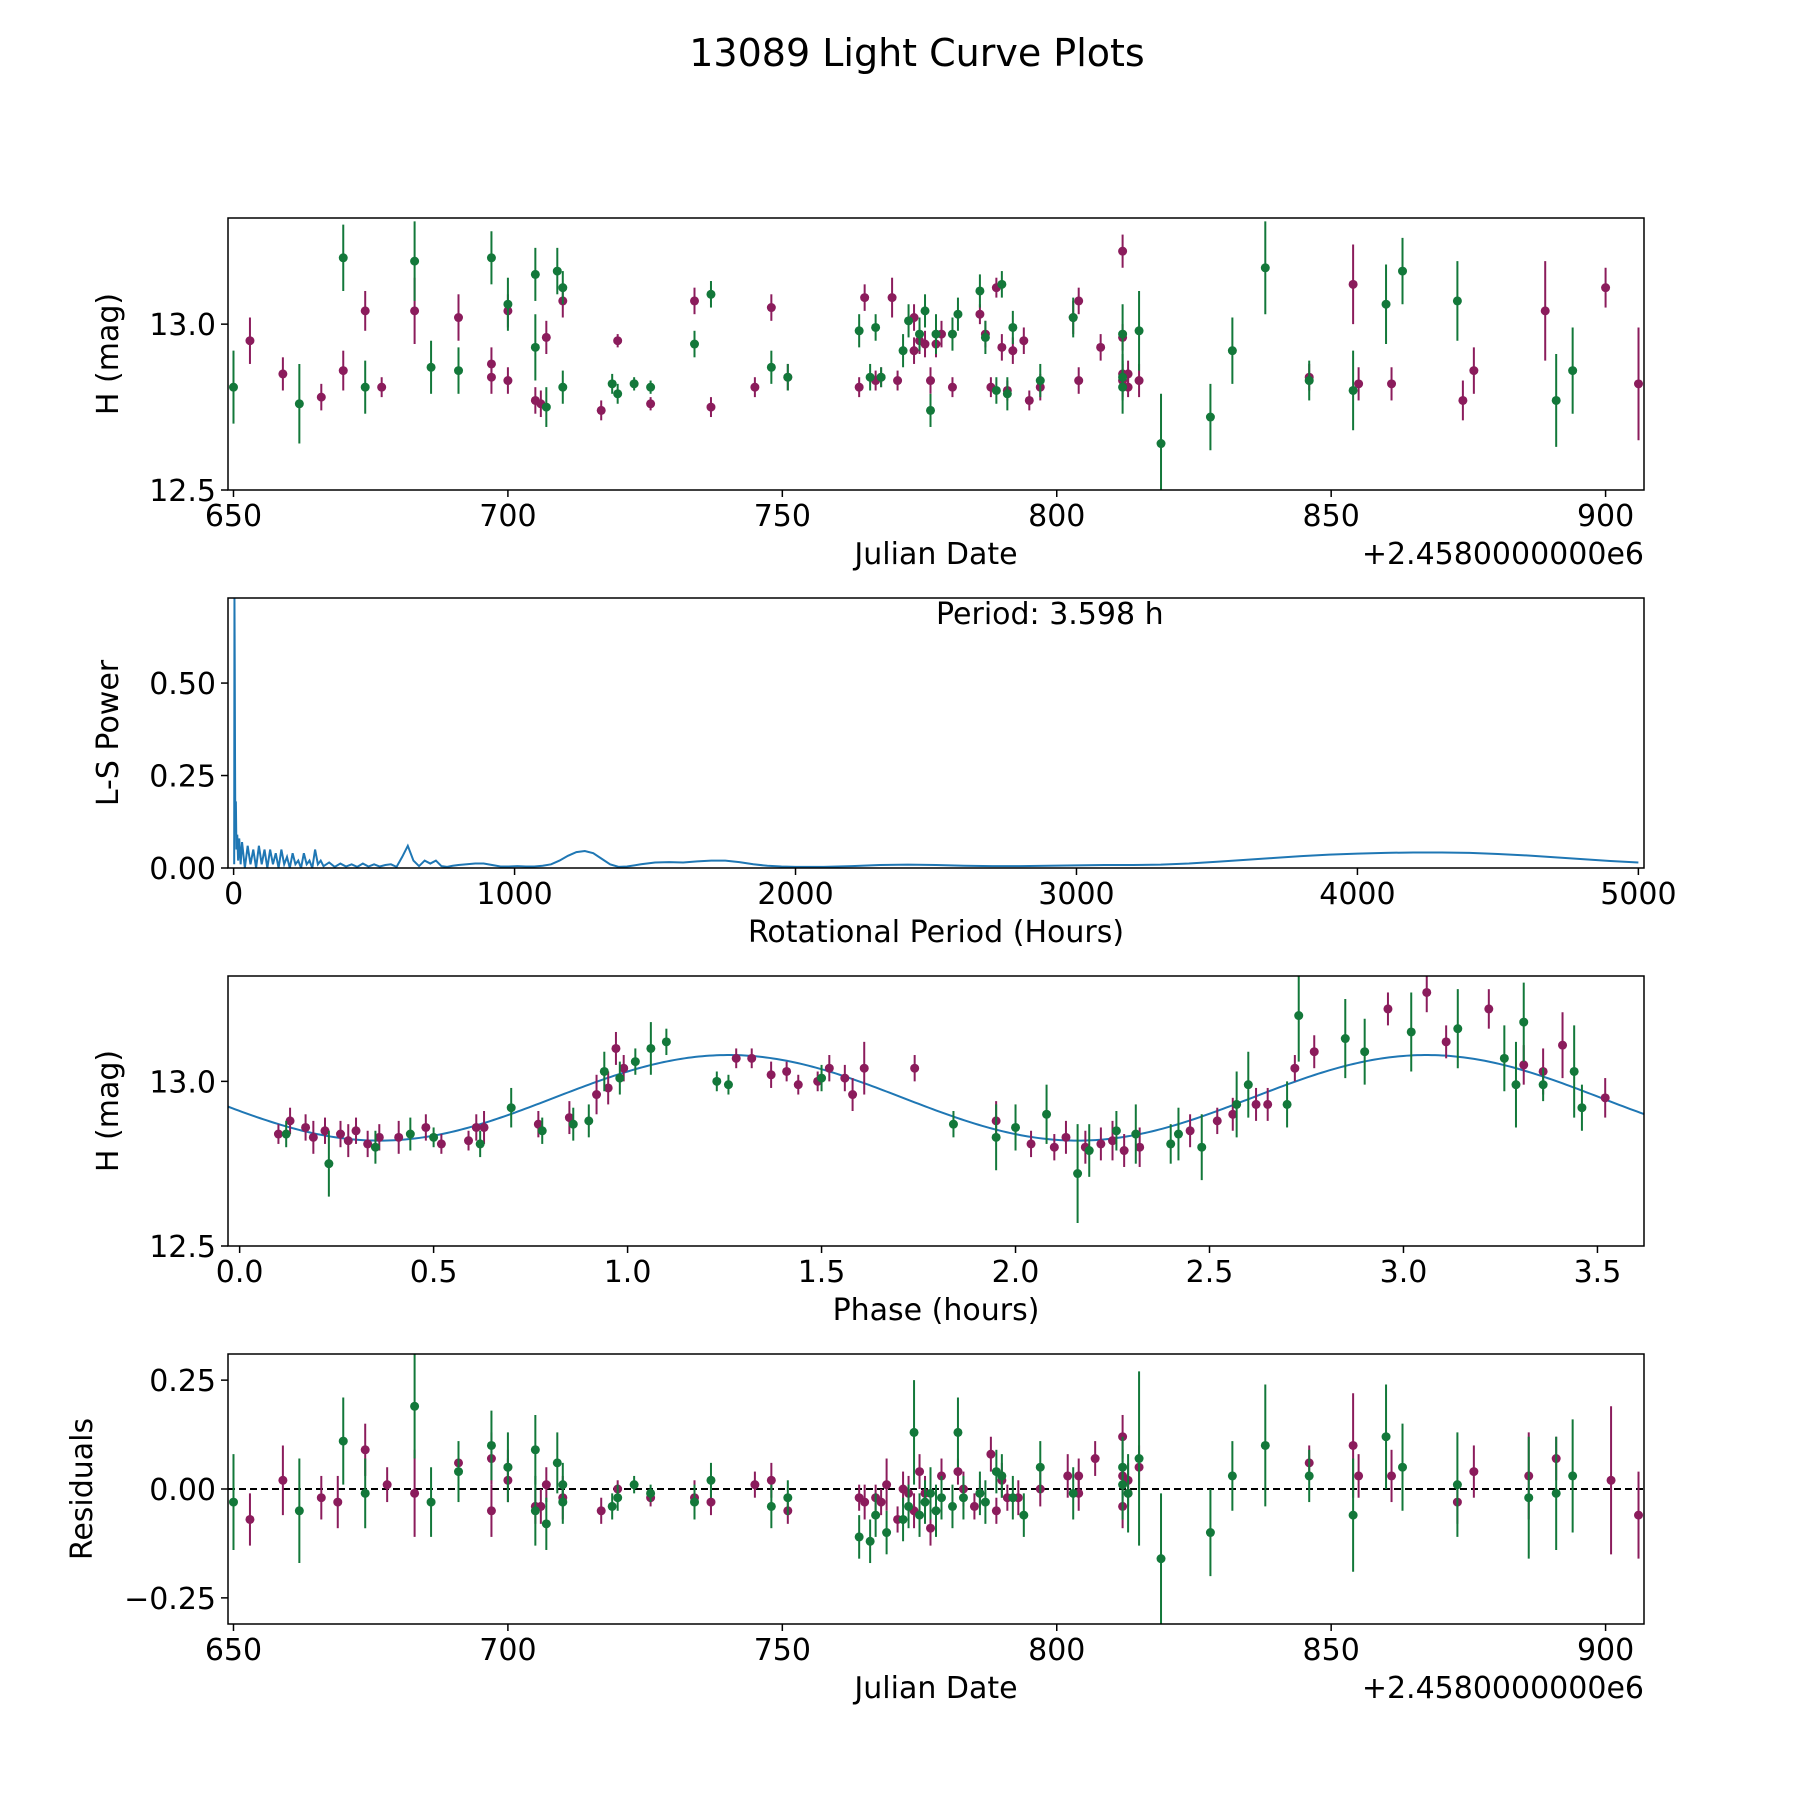  Describe the element at coordinates (170, 1599) in the screenshot. I see `residuals-ytick-label-0: −0.25` at that location.